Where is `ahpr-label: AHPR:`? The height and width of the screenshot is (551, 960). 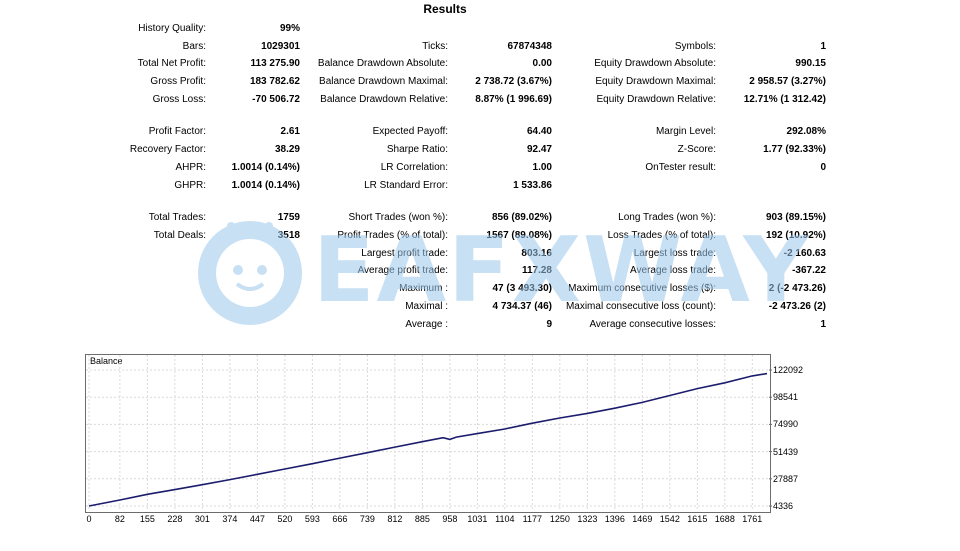 ahpr-label: AHPR: is located at coordinates (190, 167).